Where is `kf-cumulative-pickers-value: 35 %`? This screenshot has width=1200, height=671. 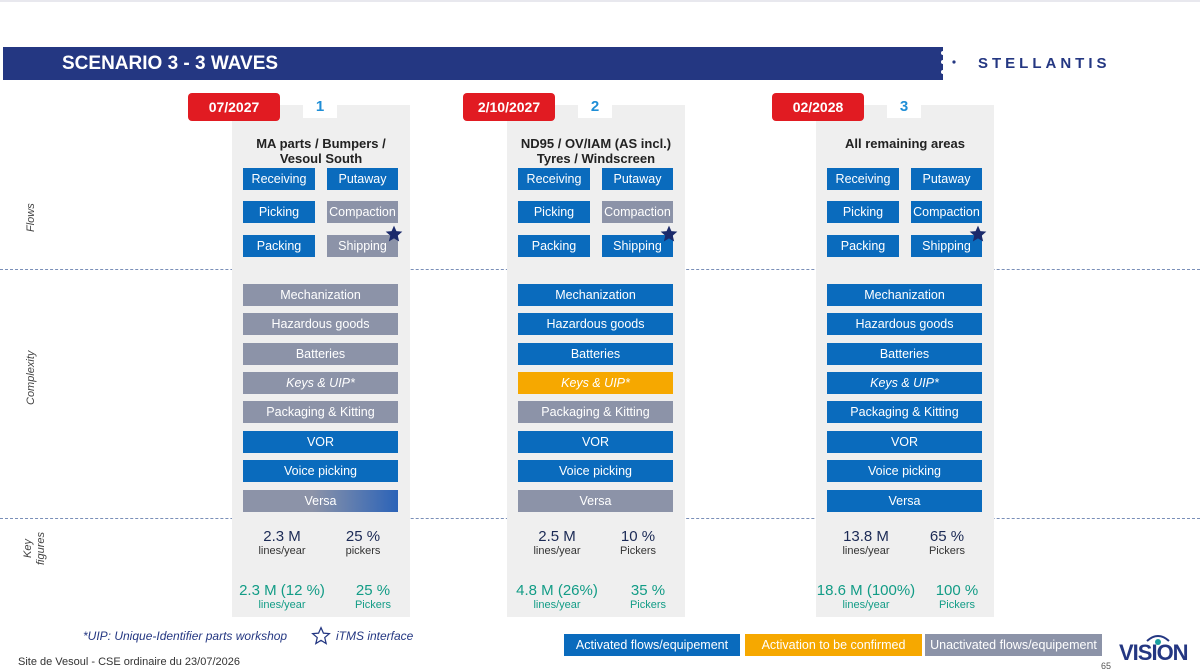 kf-cumulative-pickers-value: 35 % is located at coordinates (648, 590).